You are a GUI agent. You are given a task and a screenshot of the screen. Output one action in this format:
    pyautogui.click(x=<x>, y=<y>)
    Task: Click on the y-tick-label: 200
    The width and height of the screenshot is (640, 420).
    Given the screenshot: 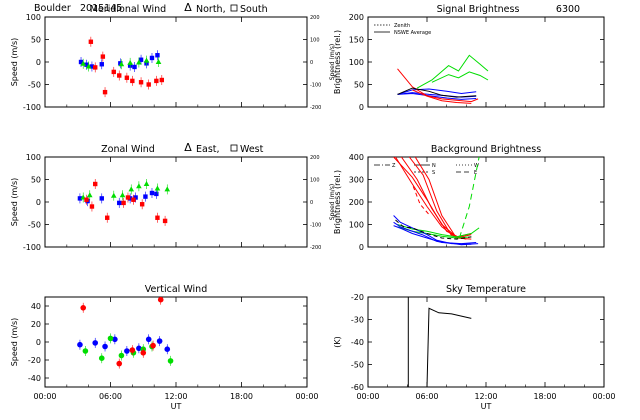 What is the action you would take?
    pyautogui.click(x=356, y=202)
    